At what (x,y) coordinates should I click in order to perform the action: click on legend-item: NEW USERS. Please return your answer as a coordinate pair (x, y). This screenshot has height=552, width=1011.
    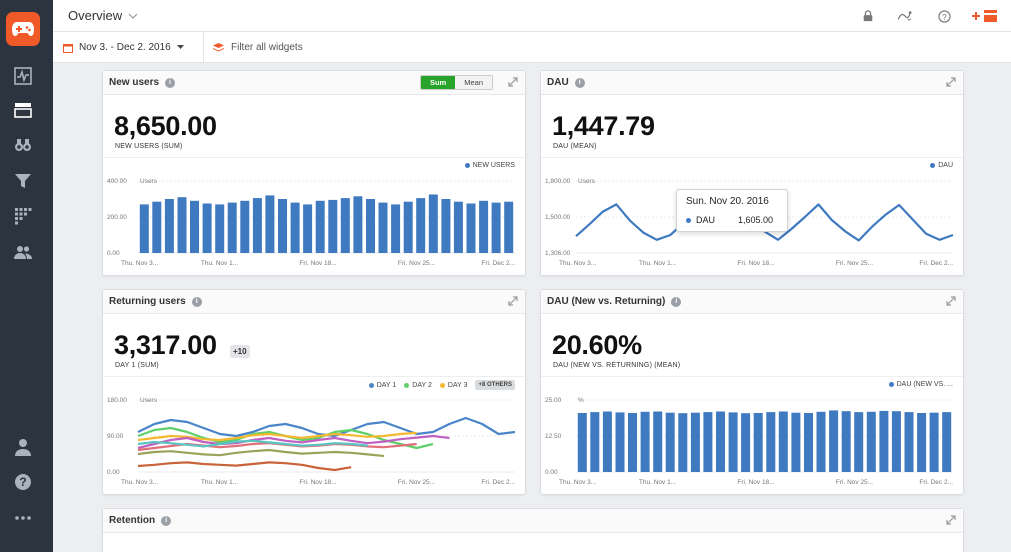
    Looking at the image, I should click on (489, 165).